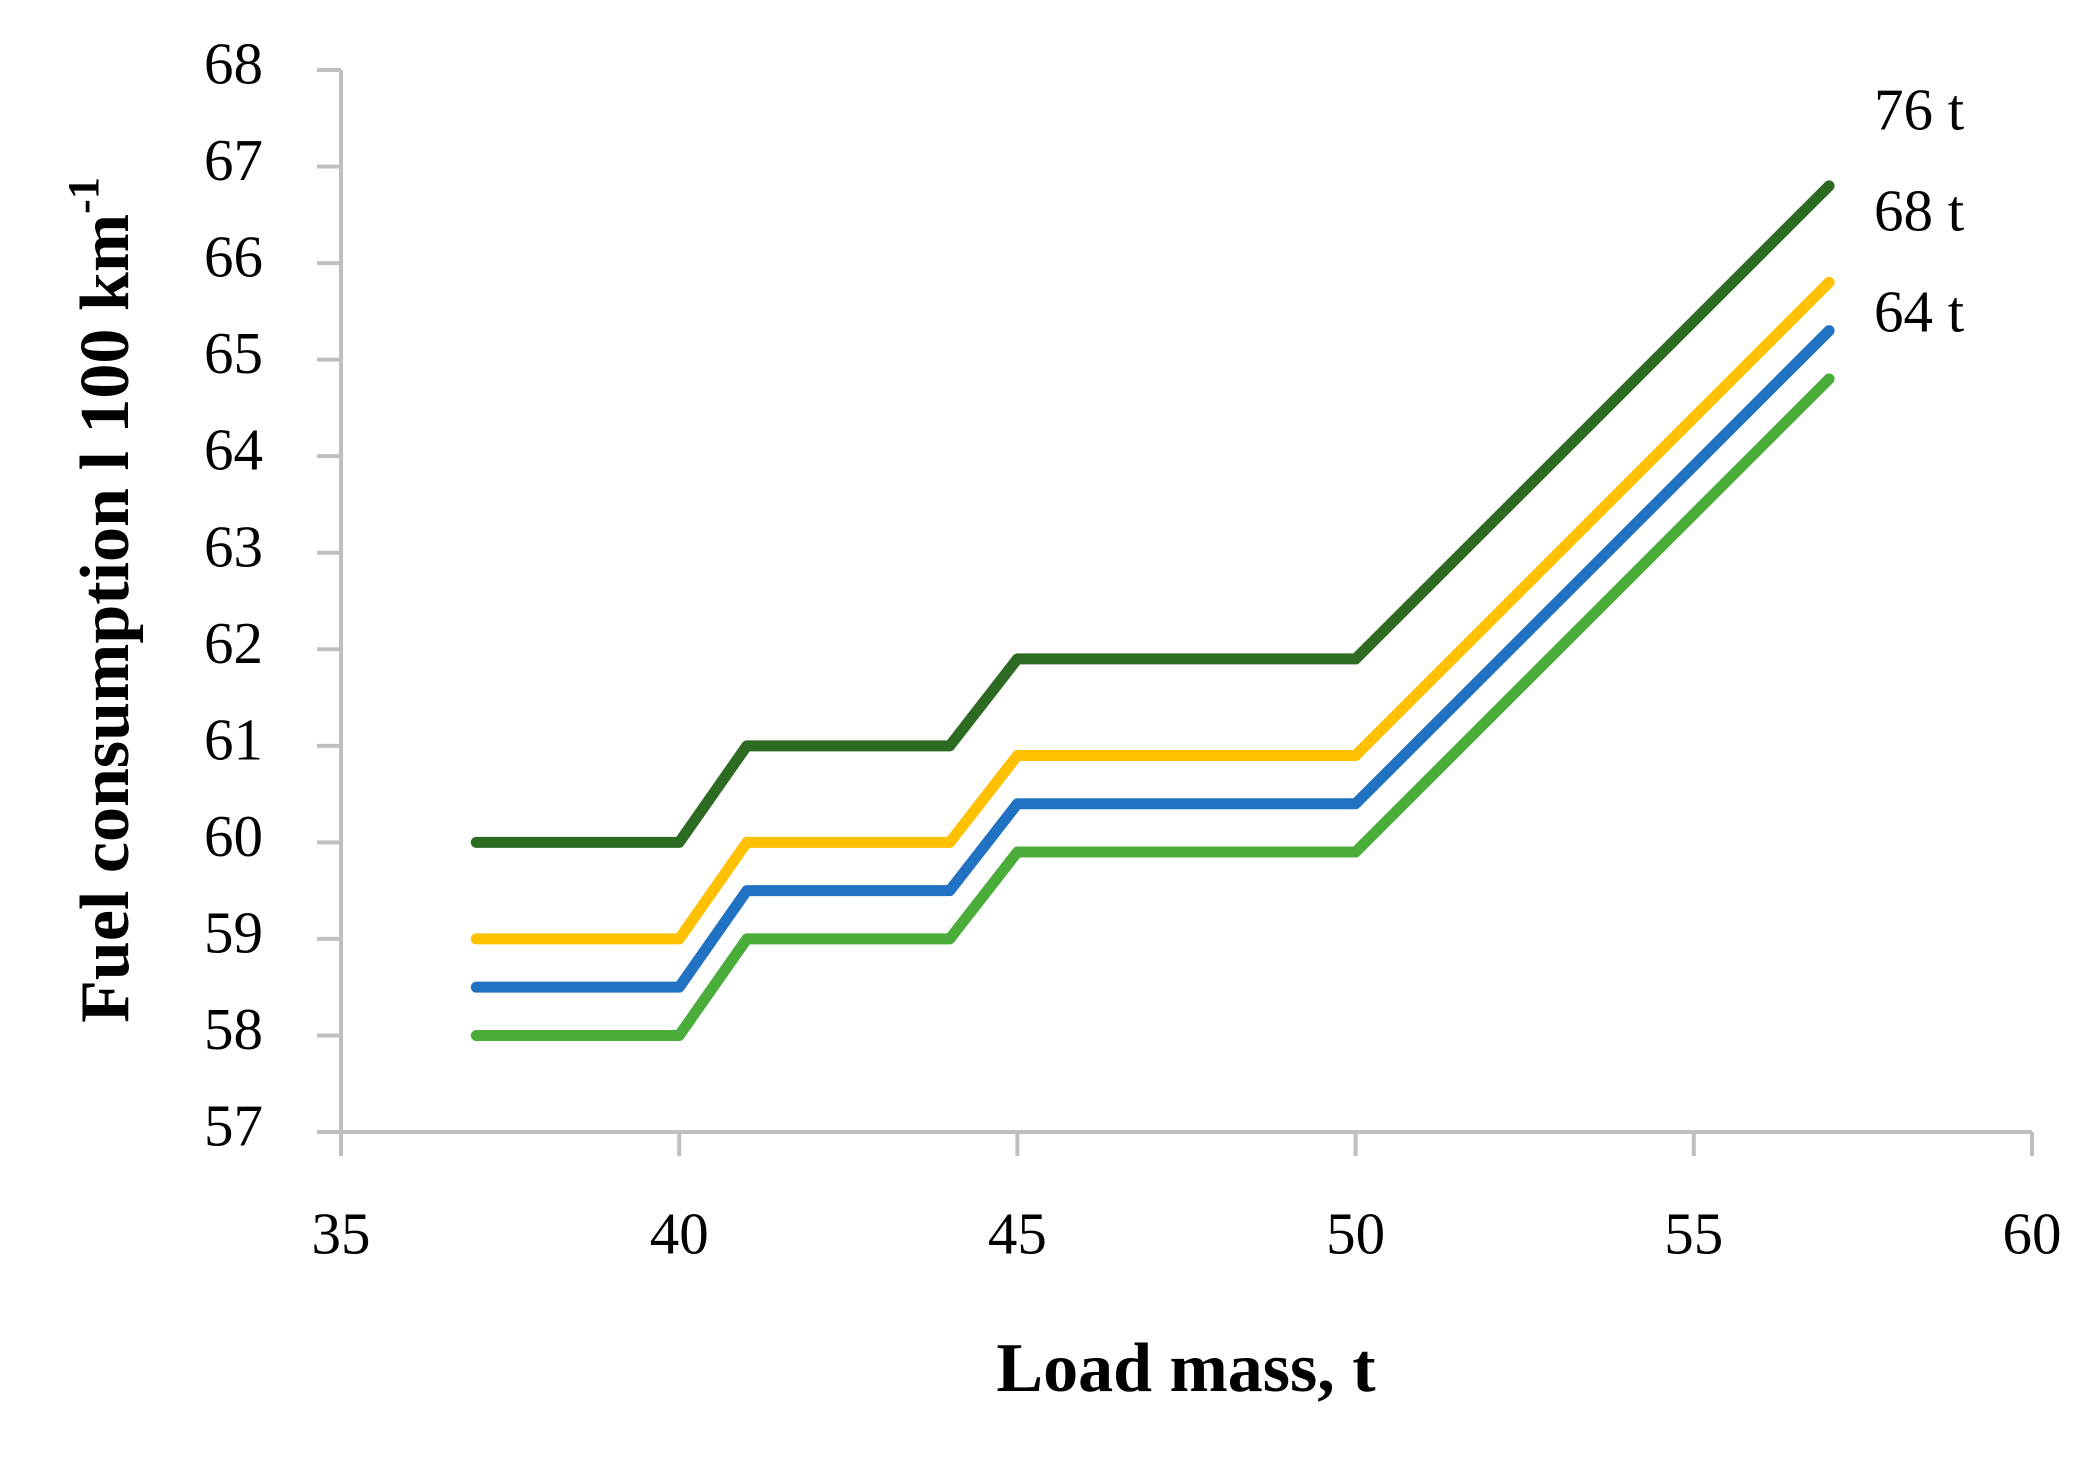  Describe the element at coordinates (233, 160) in the screenshot. I see `y-tick-label: 67` at that location.